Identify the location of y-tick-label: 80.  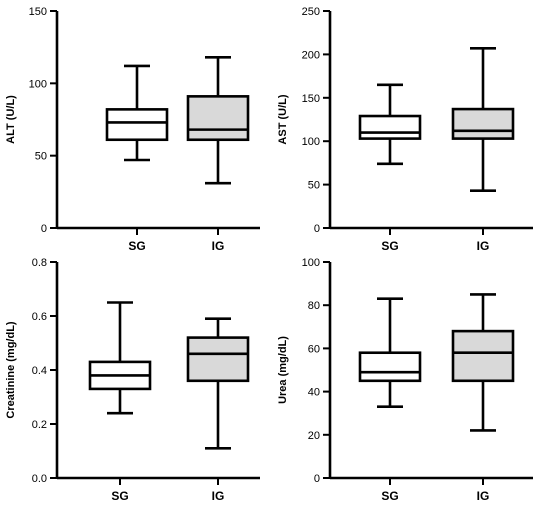
(314, 306).